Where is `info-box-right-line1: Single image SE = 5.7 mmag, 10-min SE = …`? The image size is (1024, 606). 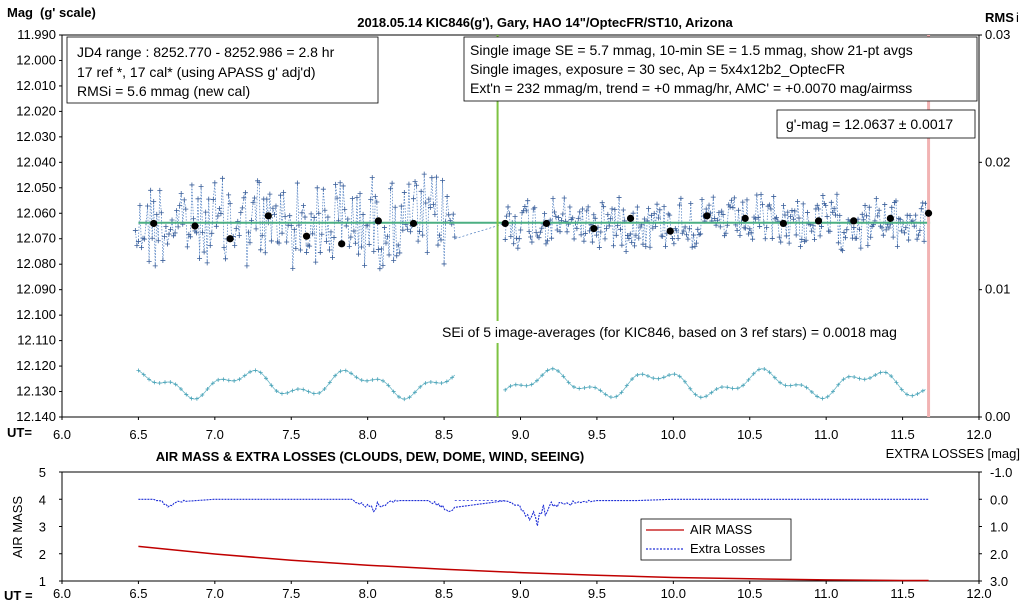 info-box-right-line1: Single image SE = 5.7 mmag, 10-min SE = … is located at coordinates (691, 50).